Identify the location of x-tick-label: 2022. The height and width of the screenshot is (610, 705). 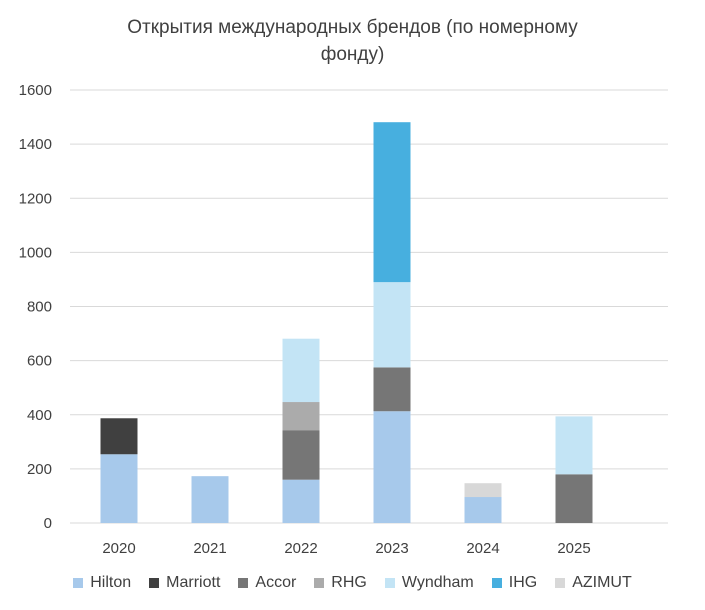
(300, 548).